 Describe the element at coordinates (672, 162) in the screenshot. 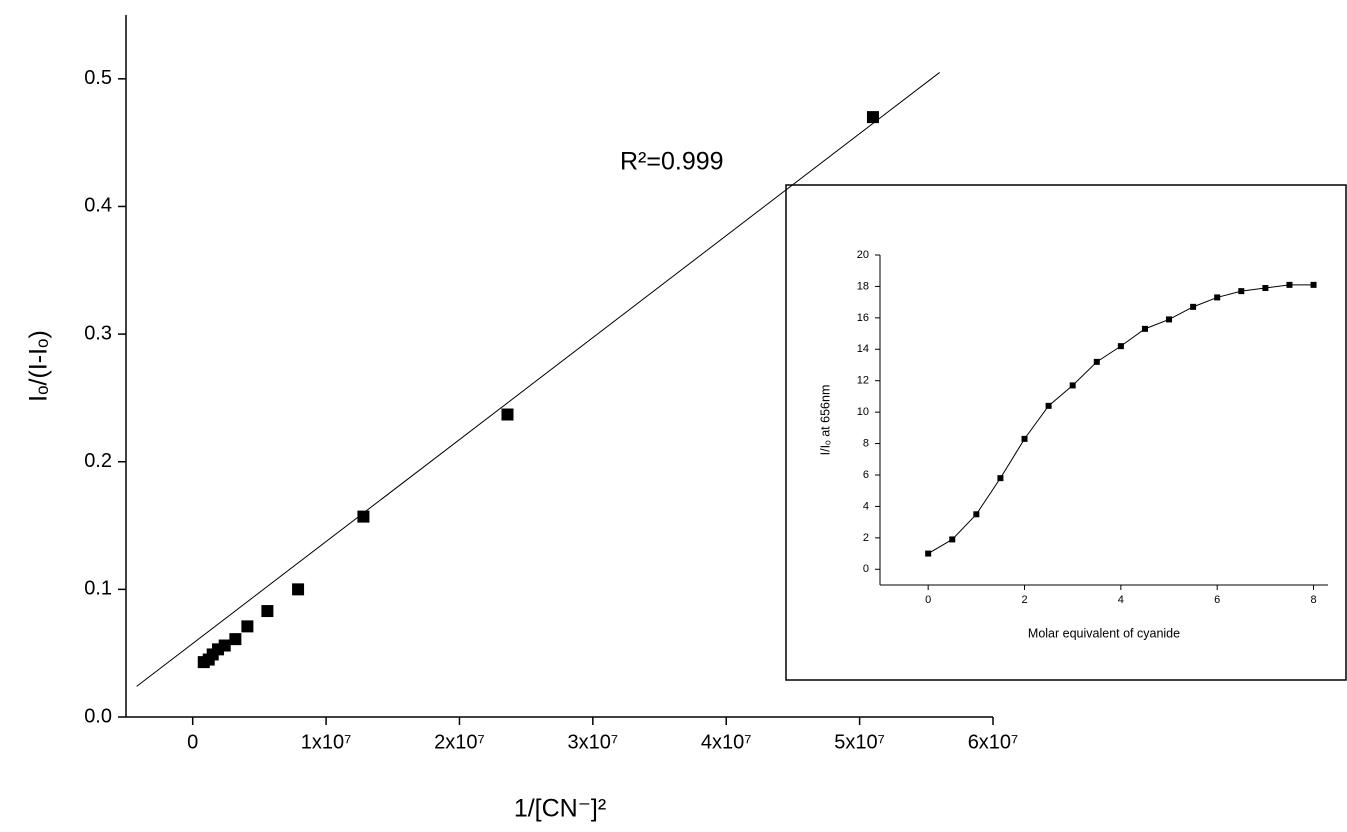

I see `annotation: R²=0.999` at that location.